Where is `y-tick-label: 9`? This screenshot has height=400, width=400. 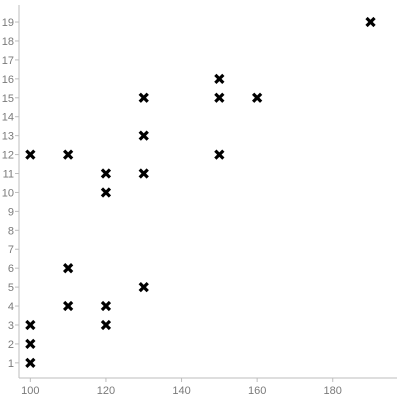 y-tick-label: 9 is located at coordinates (11, 212).